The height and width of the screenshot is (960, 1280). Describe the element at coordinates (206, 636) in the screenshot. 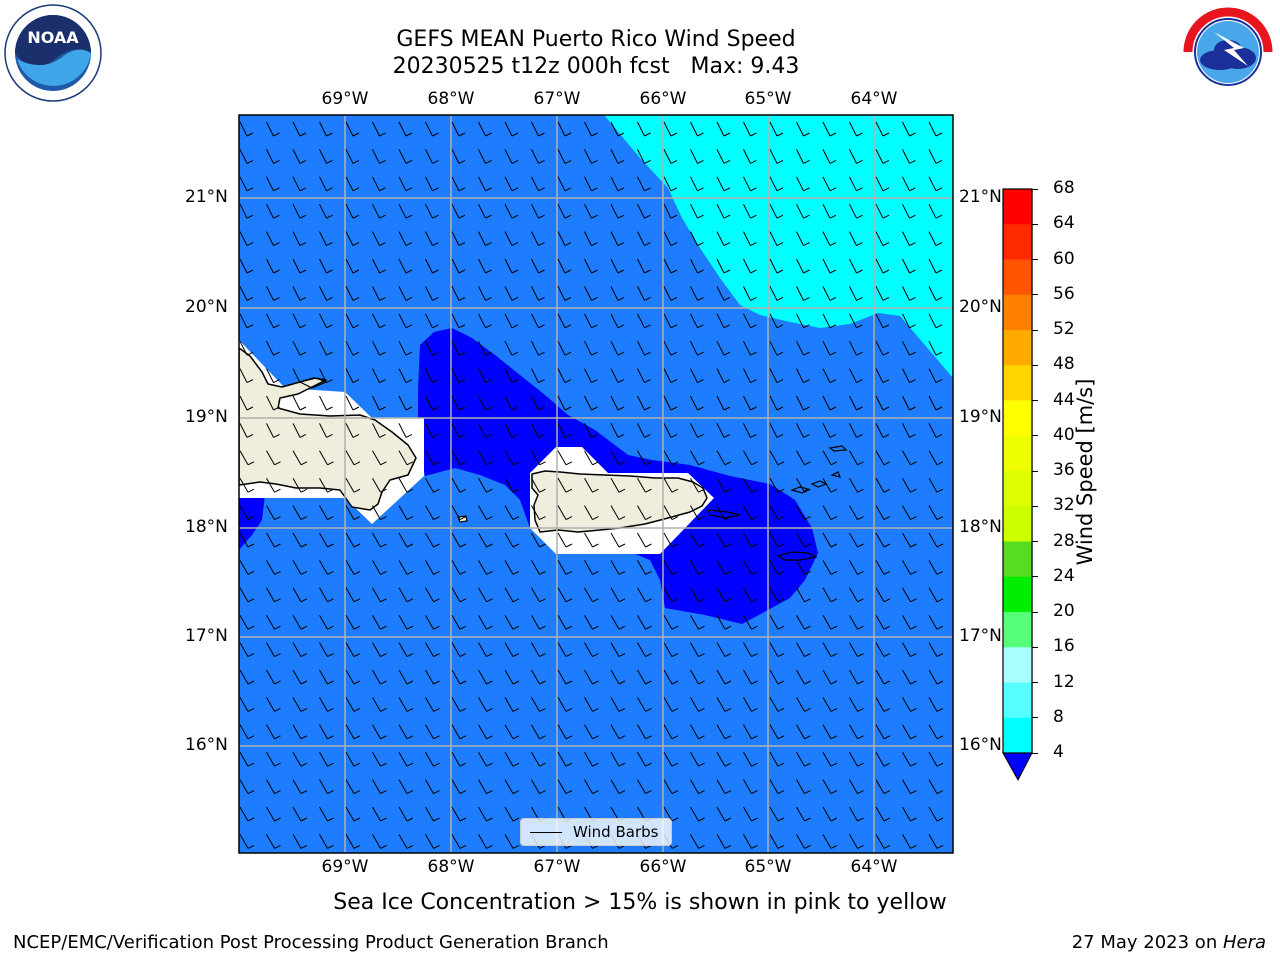

I see `lat-label-left-17n: 17°N` at that location.